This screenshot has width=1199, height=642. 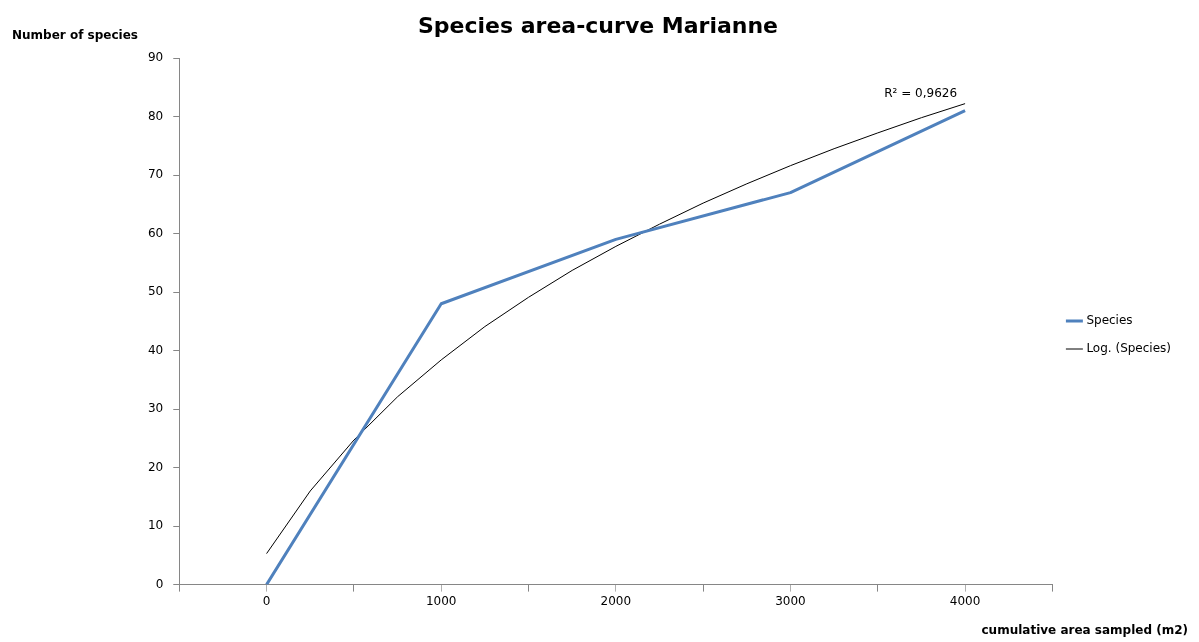 What do you see at coordinates (75, 35) in the screenshot?
I see `y-axis-title: Number of species` at bounding box center [75, 35].